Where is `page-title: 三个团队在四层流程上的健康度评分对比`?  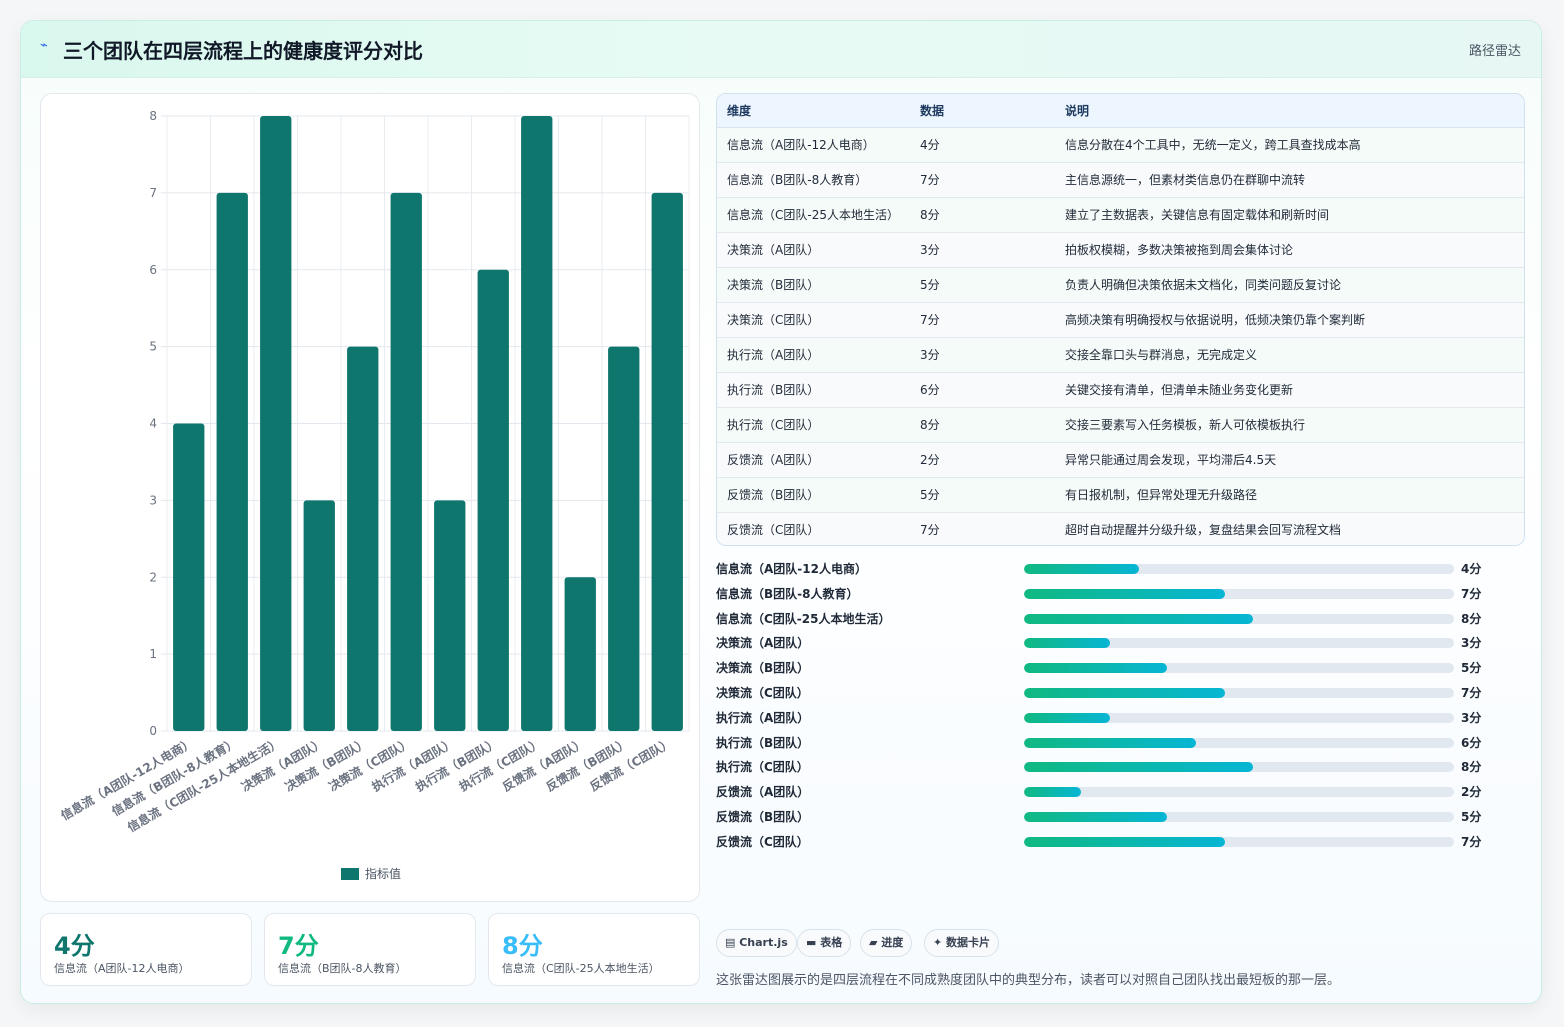 page-title: 三个团队在四层流程上的健康度评分对比 is located at coordinates (243, 51).